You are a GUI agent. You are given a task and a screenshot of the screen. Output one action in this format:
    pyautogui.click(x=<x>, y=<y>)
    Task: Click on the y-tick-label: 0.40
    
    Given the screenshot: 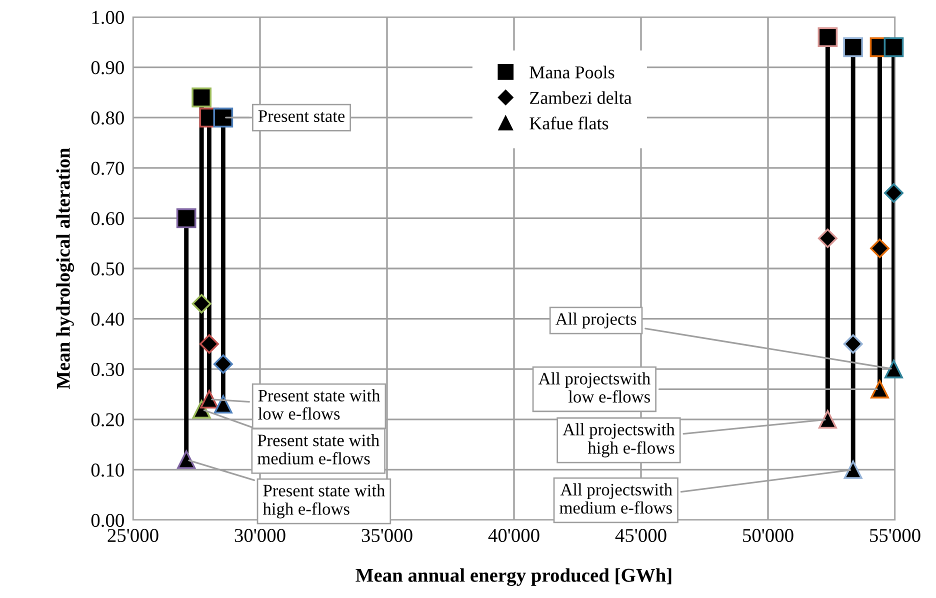 What is the action you would take?
    pyautogui.click(x=107, y=319)
    